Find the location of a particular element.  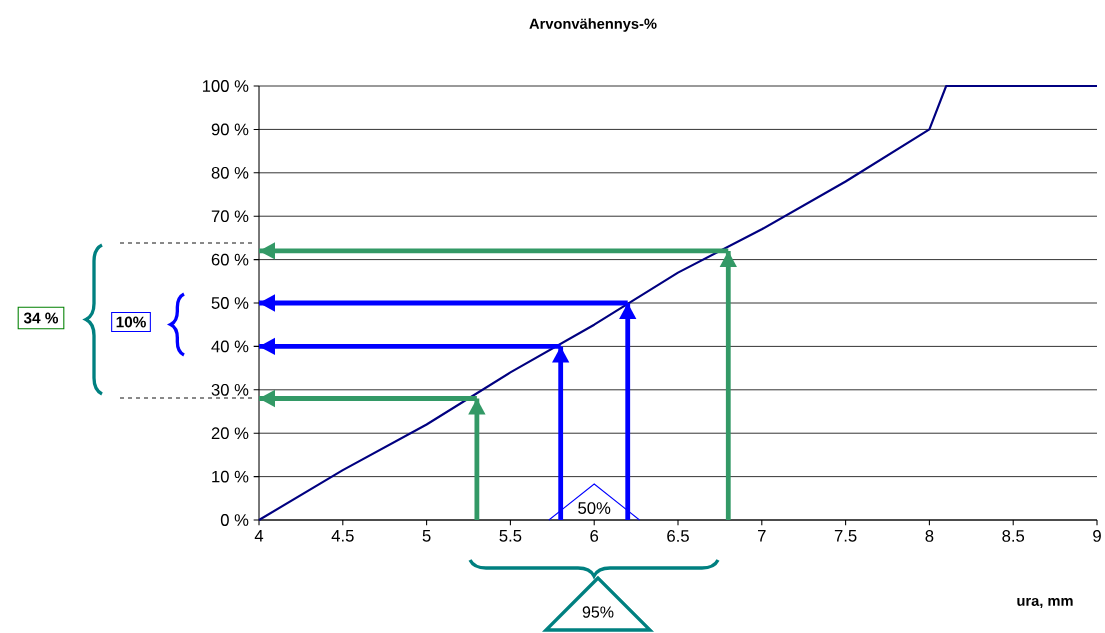

x-tick-label: 6 is located at coordinates (594, 536).